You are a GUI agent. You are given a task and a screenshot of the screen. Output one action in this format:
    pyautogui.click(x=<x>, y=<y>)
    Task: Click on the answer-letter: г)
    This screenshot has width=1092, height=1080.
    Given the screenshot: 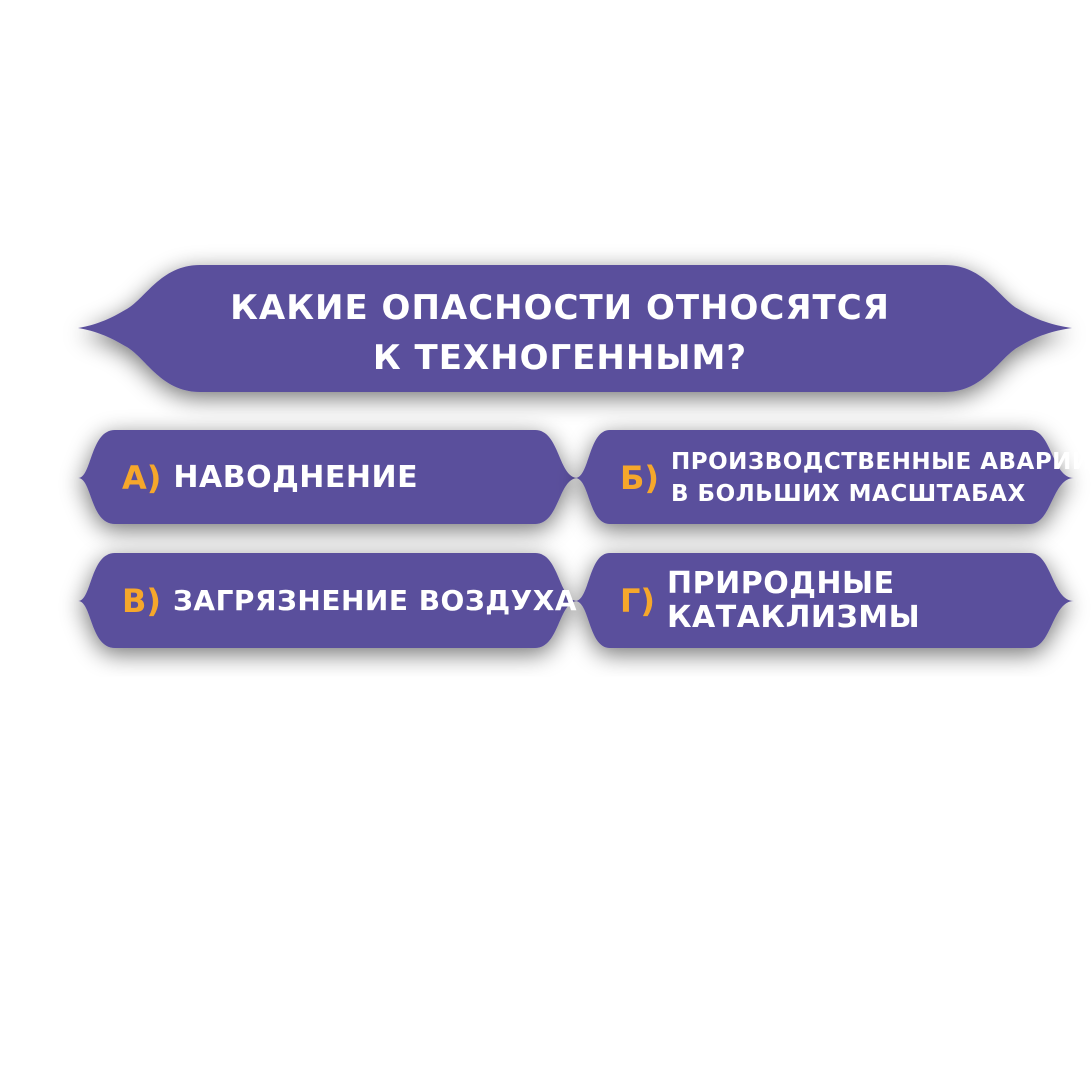 What is the action you would take?
    pyautogui.click(x=638, y=601)
    